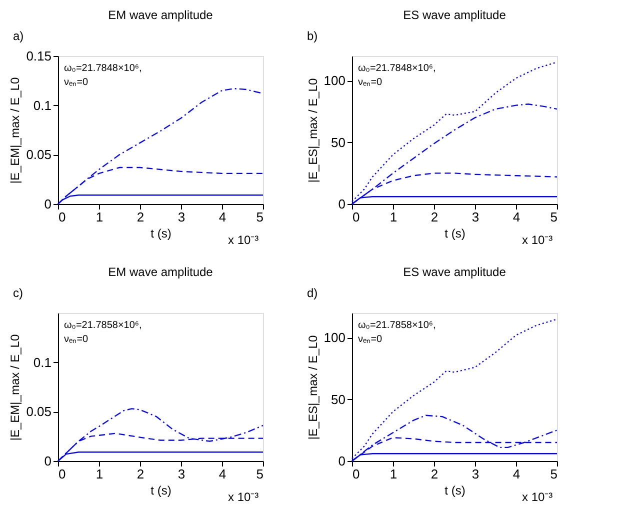 Image resolution: width=635 pixels, height=525 pixels. Describe the element at coordinates (312, 36) in the screenshot. I see `text: b)` at that location.